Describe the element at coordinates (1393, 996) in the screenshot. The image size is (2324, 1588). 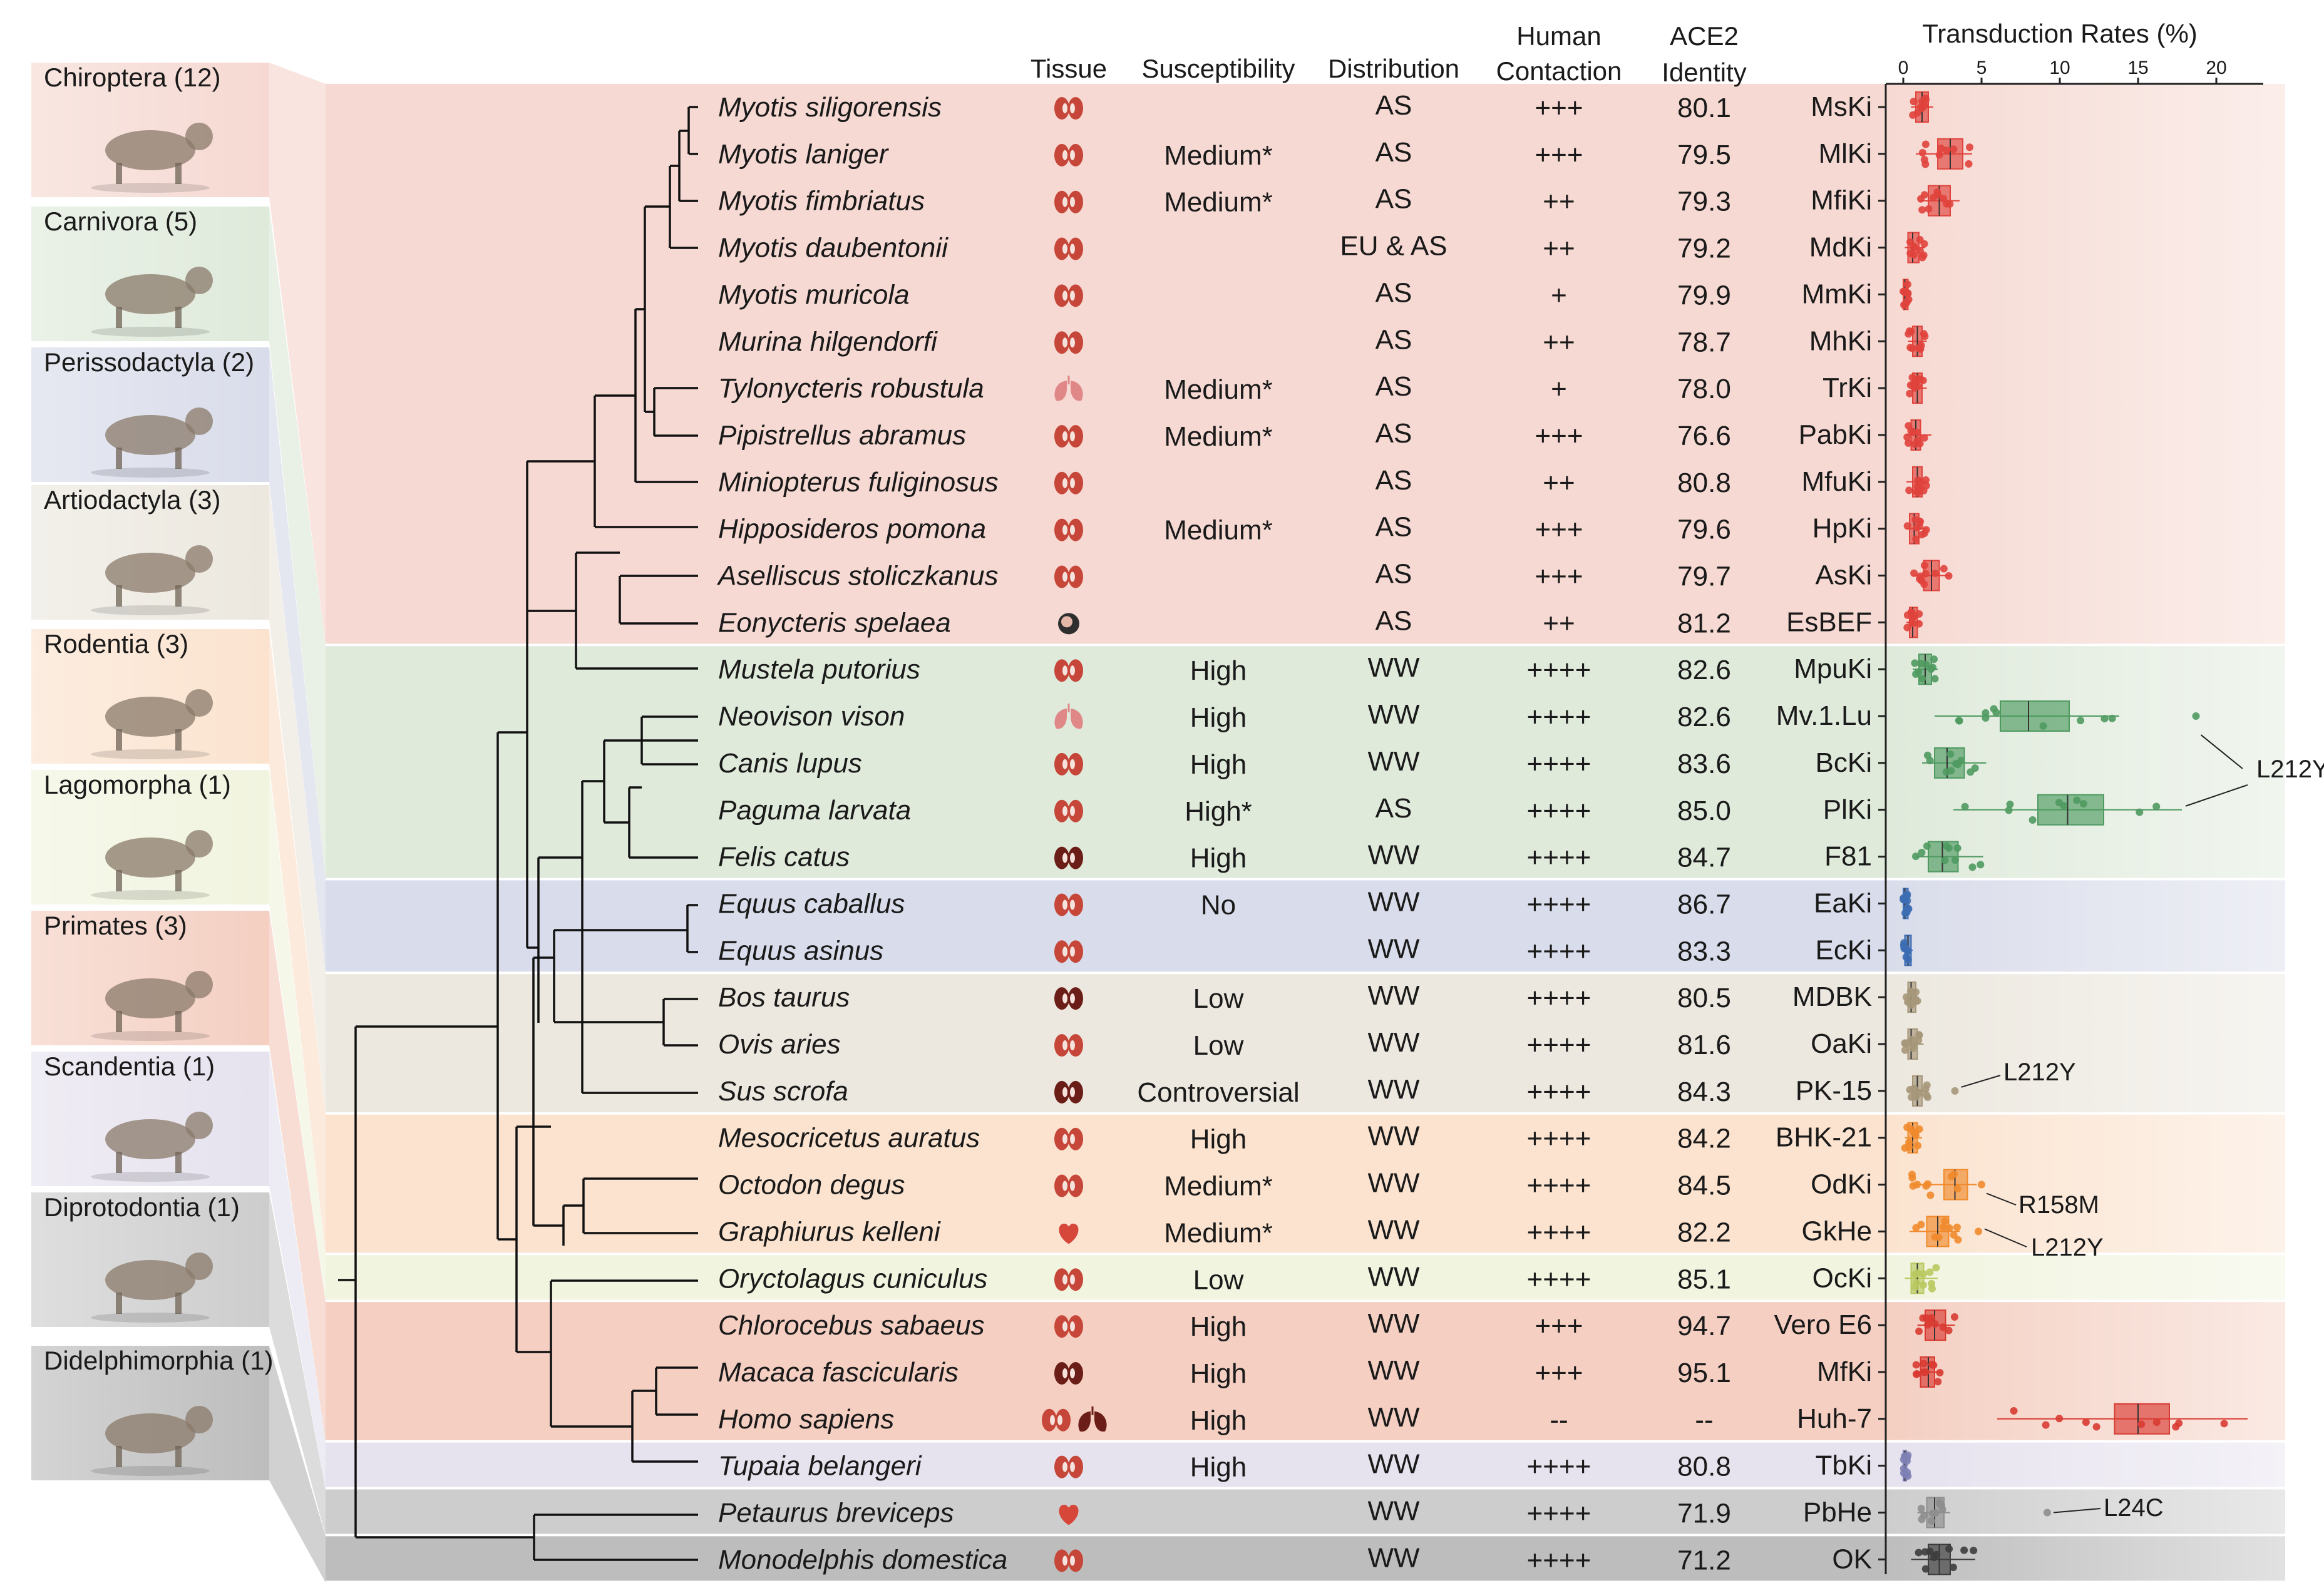
I see `distribution-value: WW` at that location.